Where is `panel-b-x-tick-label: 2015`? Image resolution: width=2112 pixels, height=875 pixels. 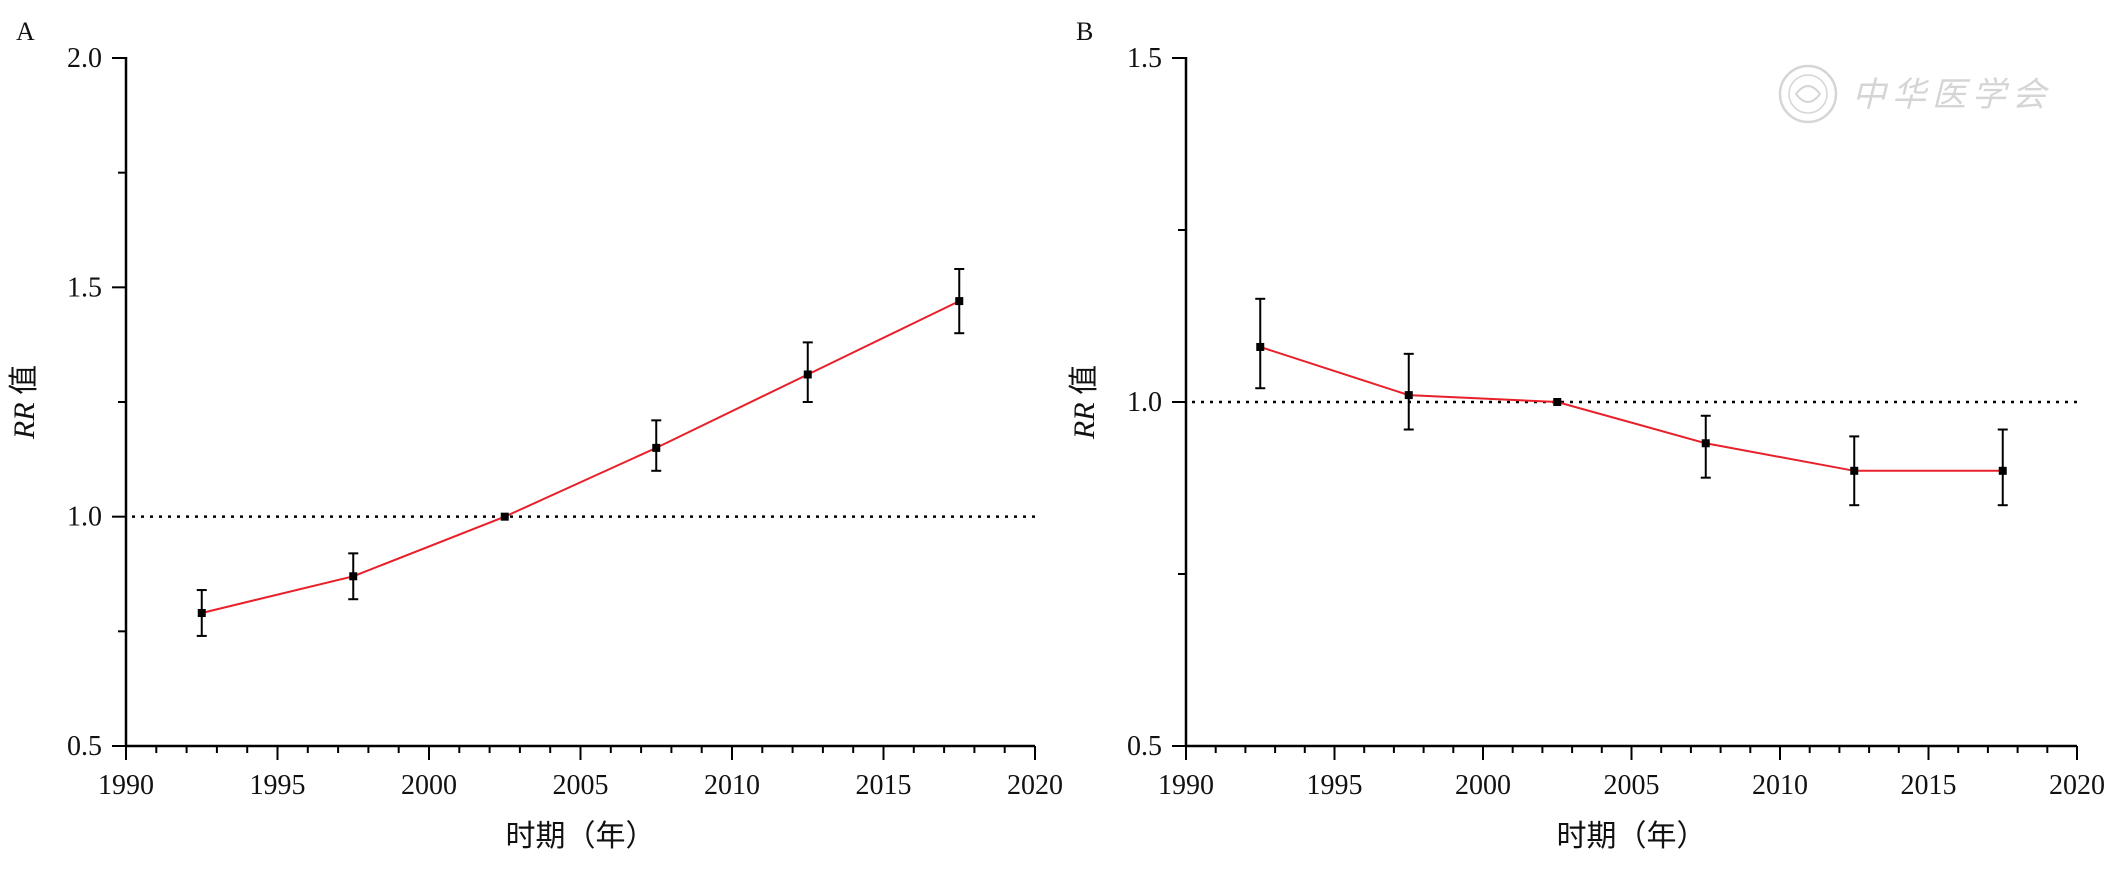 panel-b-x-tick-label: 2015 is located at coordinates (1929, 785).